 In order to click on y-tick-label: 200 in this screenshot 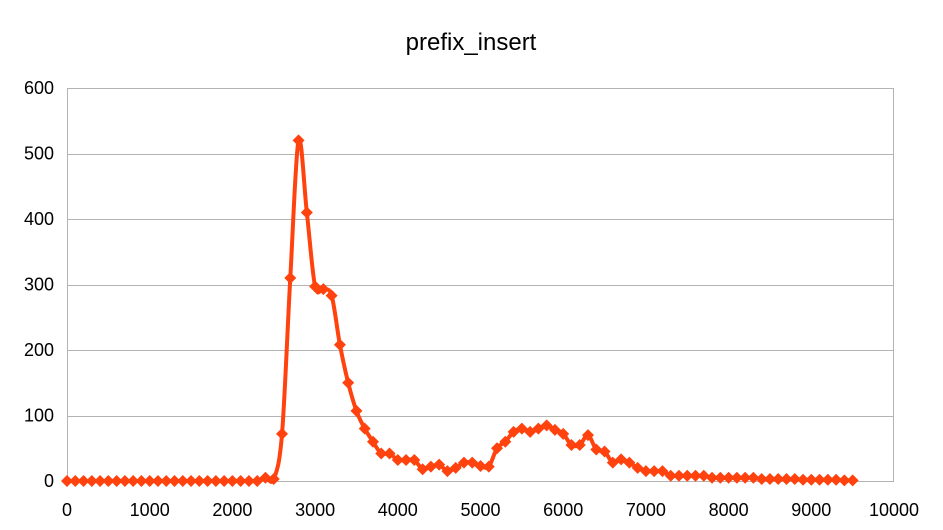, I will do `click(39, 350)`.